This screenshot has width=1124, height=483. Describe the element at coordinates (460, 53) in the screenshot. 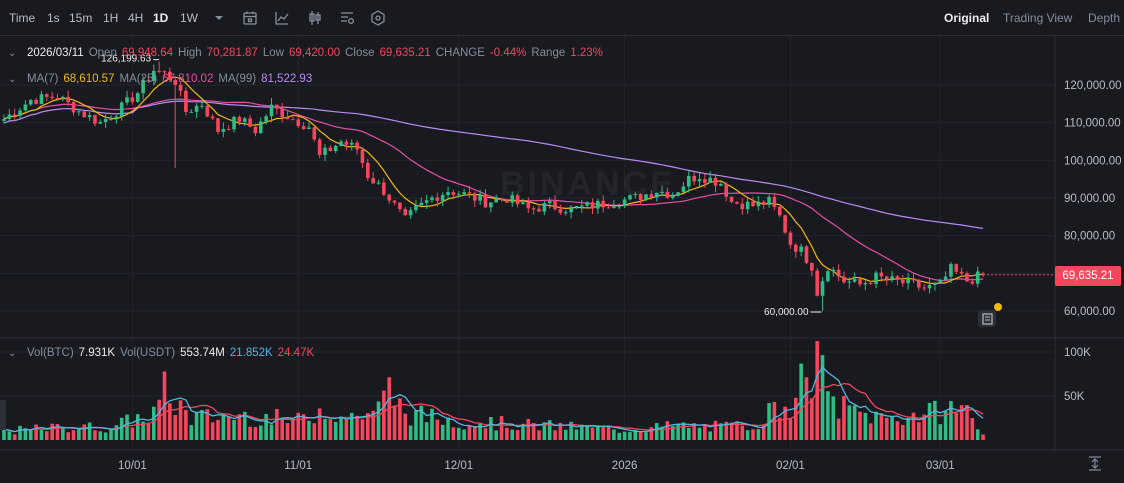

I see `change-label: CHANGE` at that location.